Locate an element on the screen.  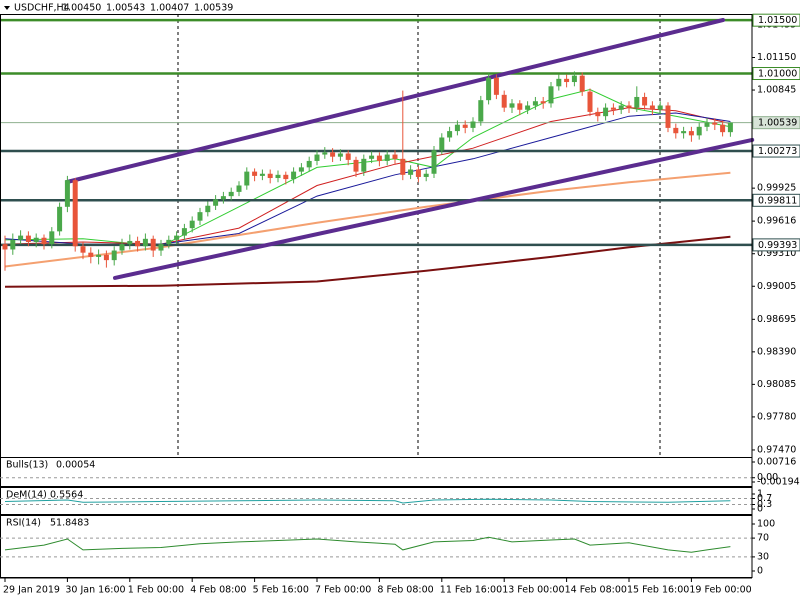
y-tick-label: -0.00194 is located at coordinates (778, 482).